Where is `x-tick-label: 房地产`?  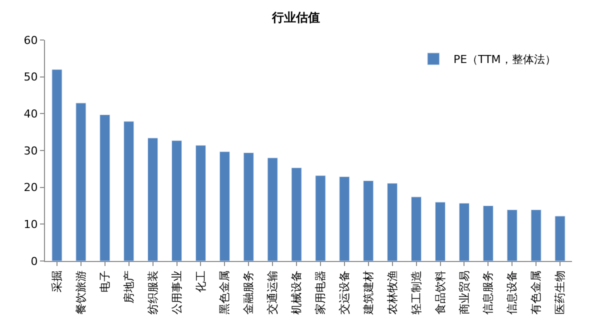 x-tick-label: 房地产 is located at coordinates (129, 287).